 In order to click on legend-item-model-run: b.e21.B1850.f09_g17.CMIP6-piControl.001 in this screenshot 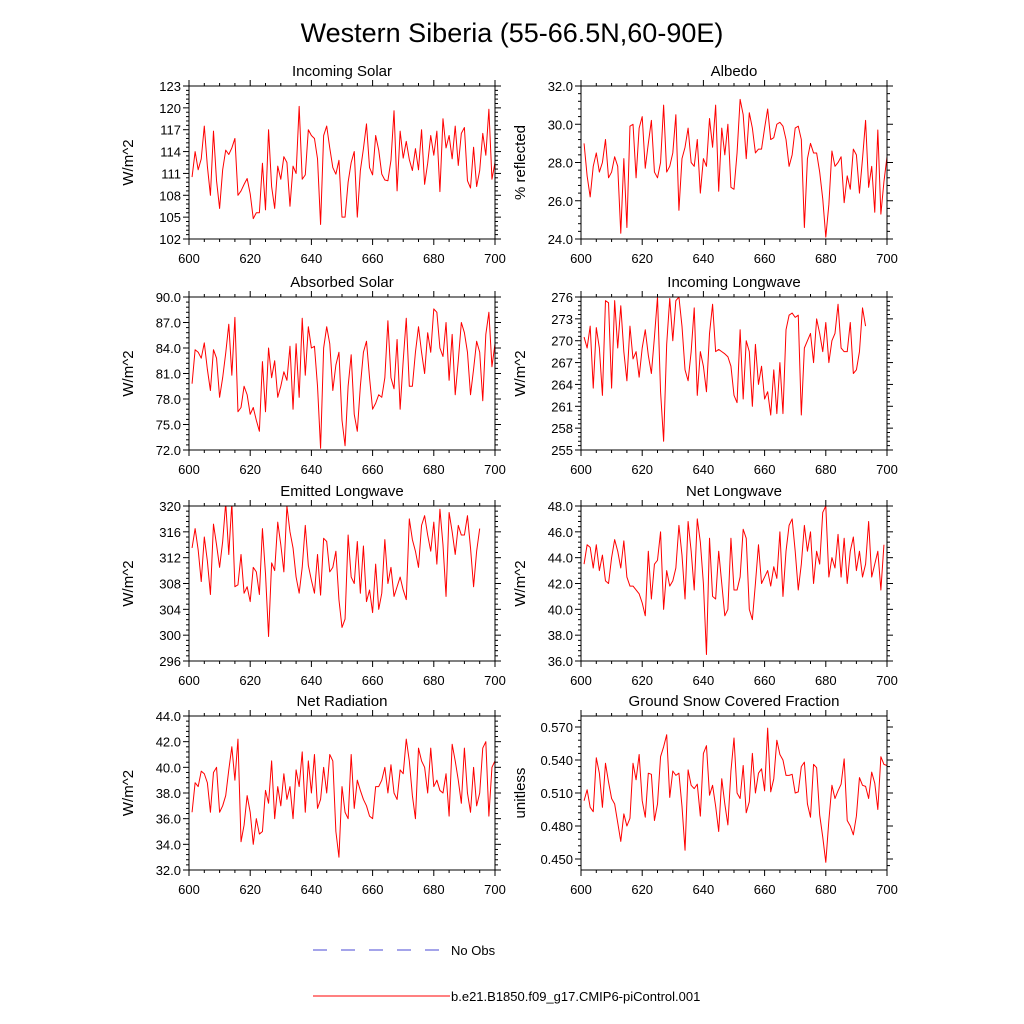, I will do `click(506, 996)`.